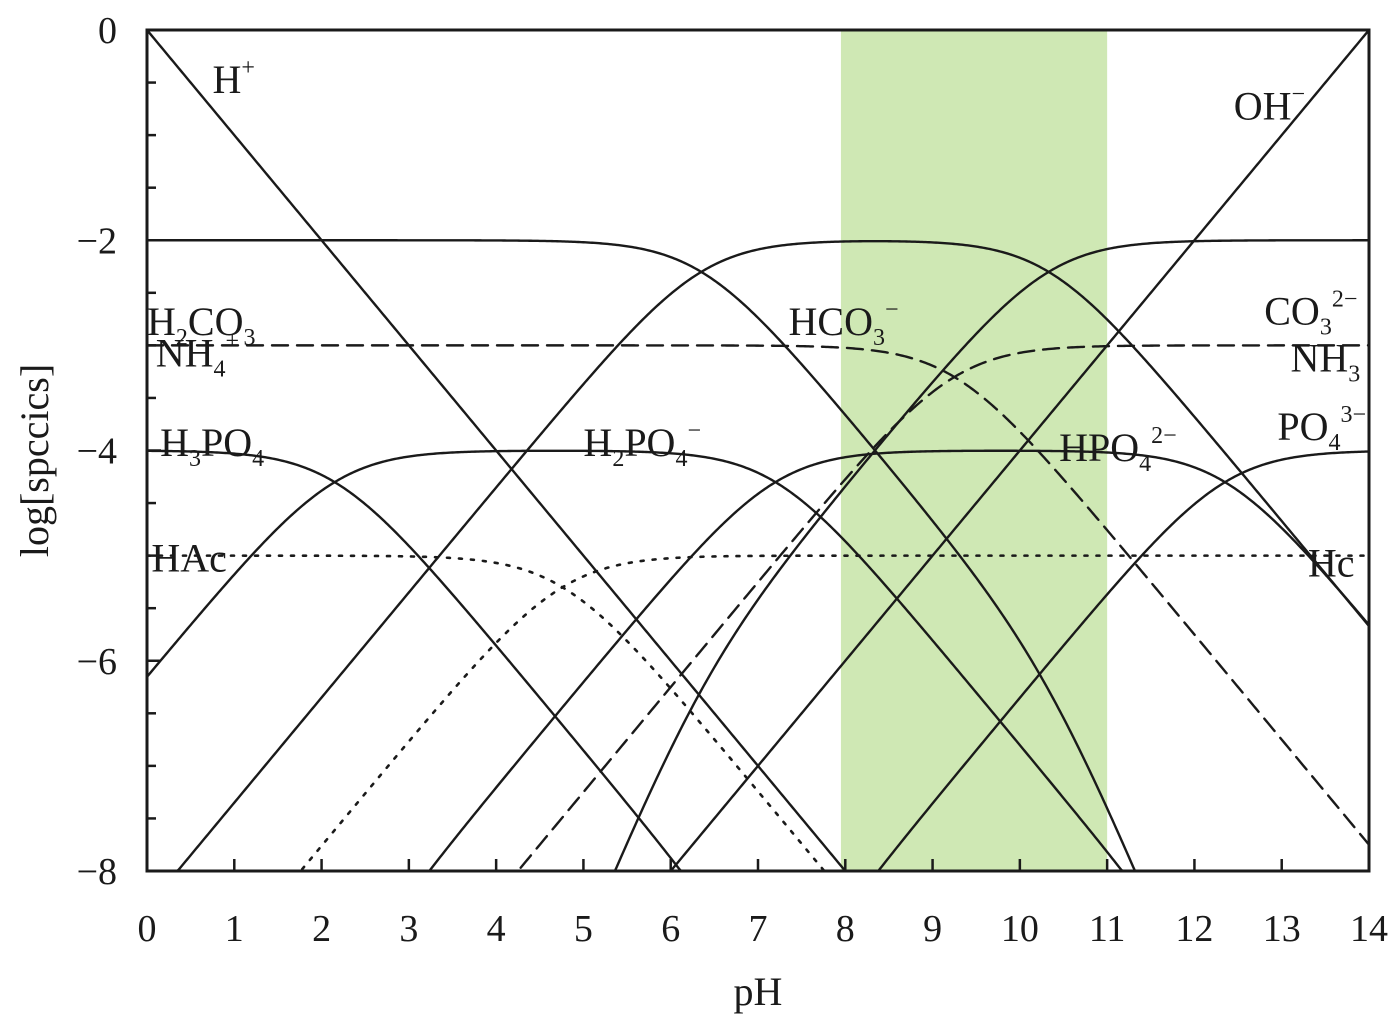  What do you see at coordinates (321, 929) in the screenshot?
I see `x-tick-label: 2` at bounding box center [321, 929].